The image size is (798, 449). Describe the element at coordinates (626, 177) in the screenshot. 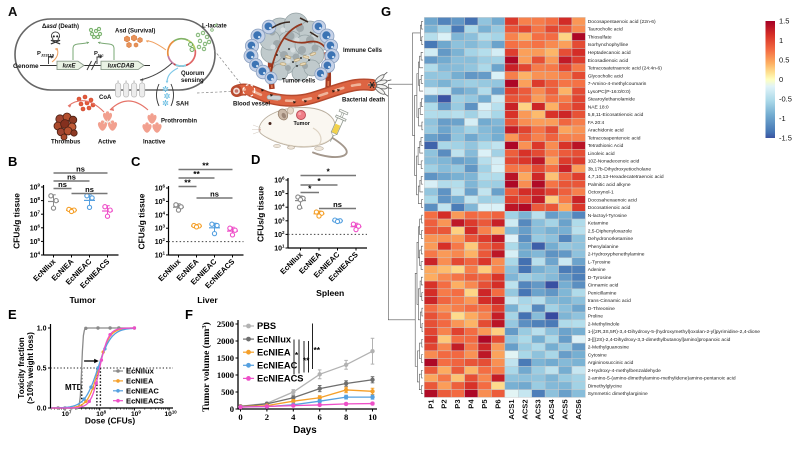

I see `svg-text:4,7,10,13-Hexadecatetraenoic a: 4,7,10,13-Hexadecatetraenoic acid` at that location.